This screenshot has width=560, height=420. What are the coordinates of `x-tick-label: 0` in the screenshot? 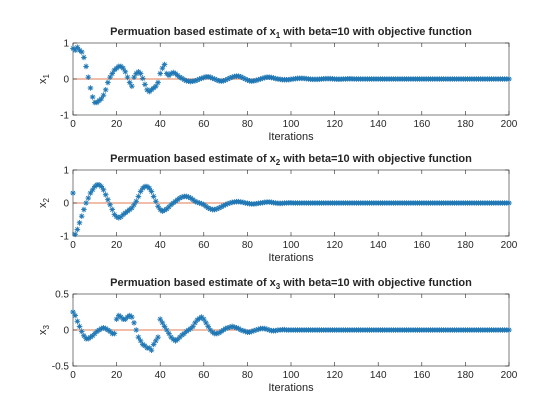 It's located at (73, 245).